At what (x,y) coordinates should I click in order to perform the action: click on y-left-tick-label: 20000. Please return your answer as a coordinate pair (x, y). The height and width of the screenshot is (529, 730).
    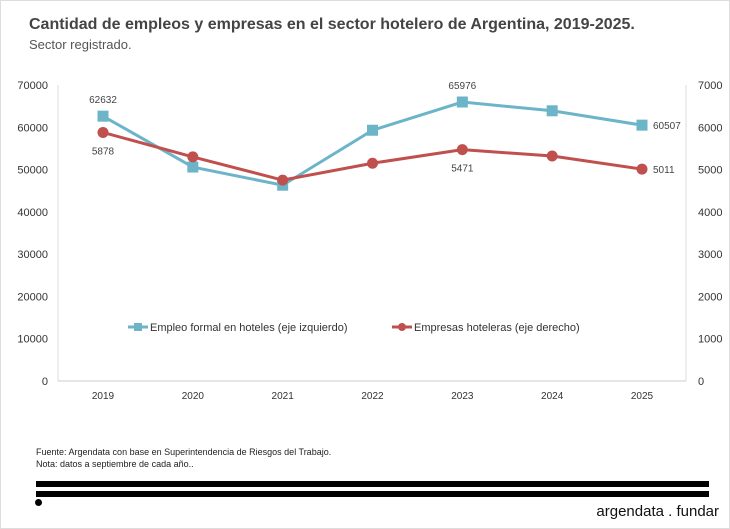
    Looking at the image, I should click on (32, 297).